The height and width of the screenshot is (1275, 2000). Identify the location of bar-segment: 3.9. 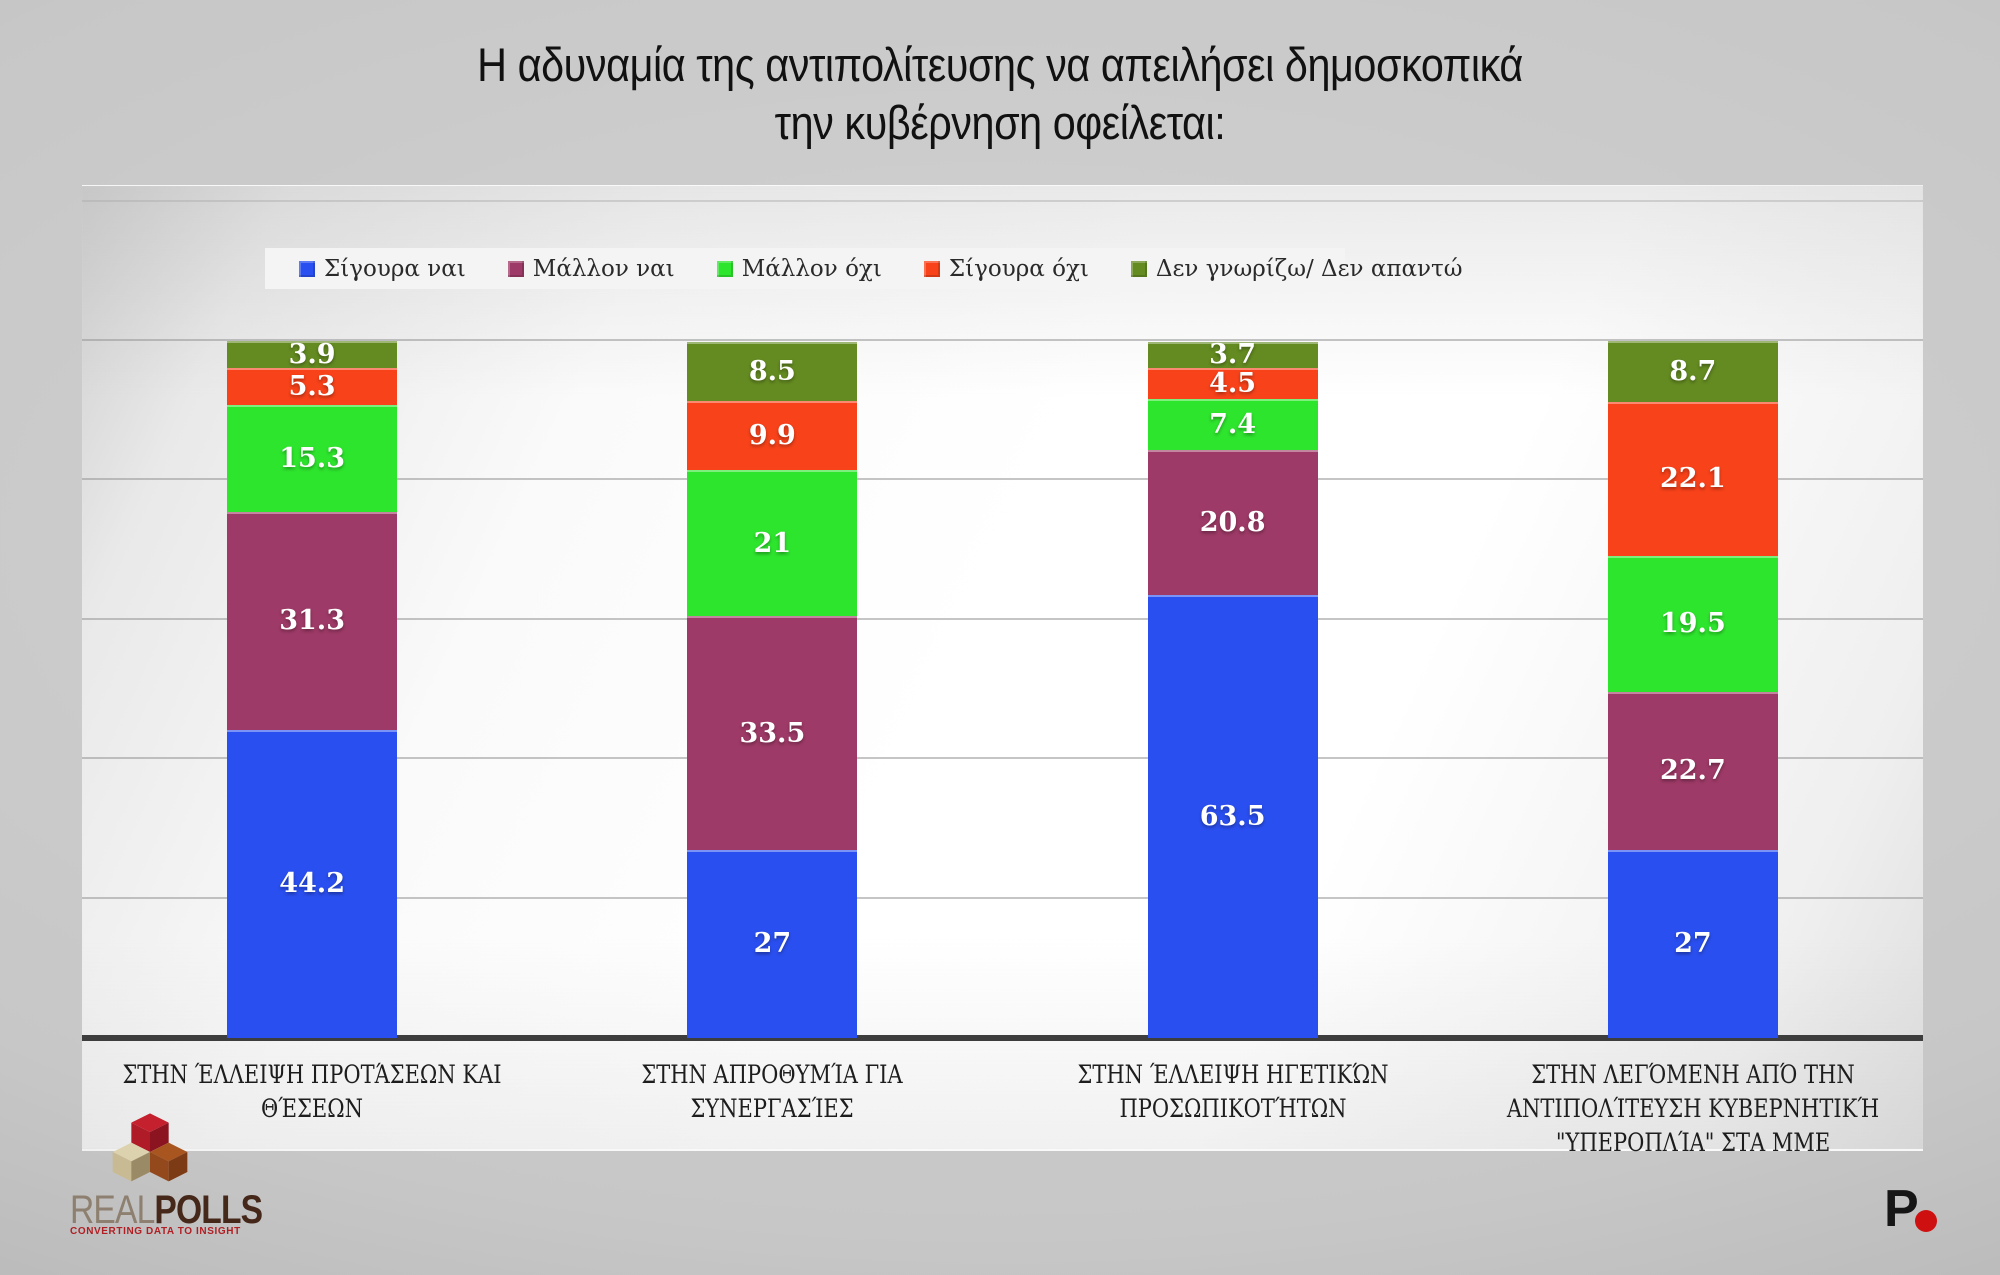
(312, 355).